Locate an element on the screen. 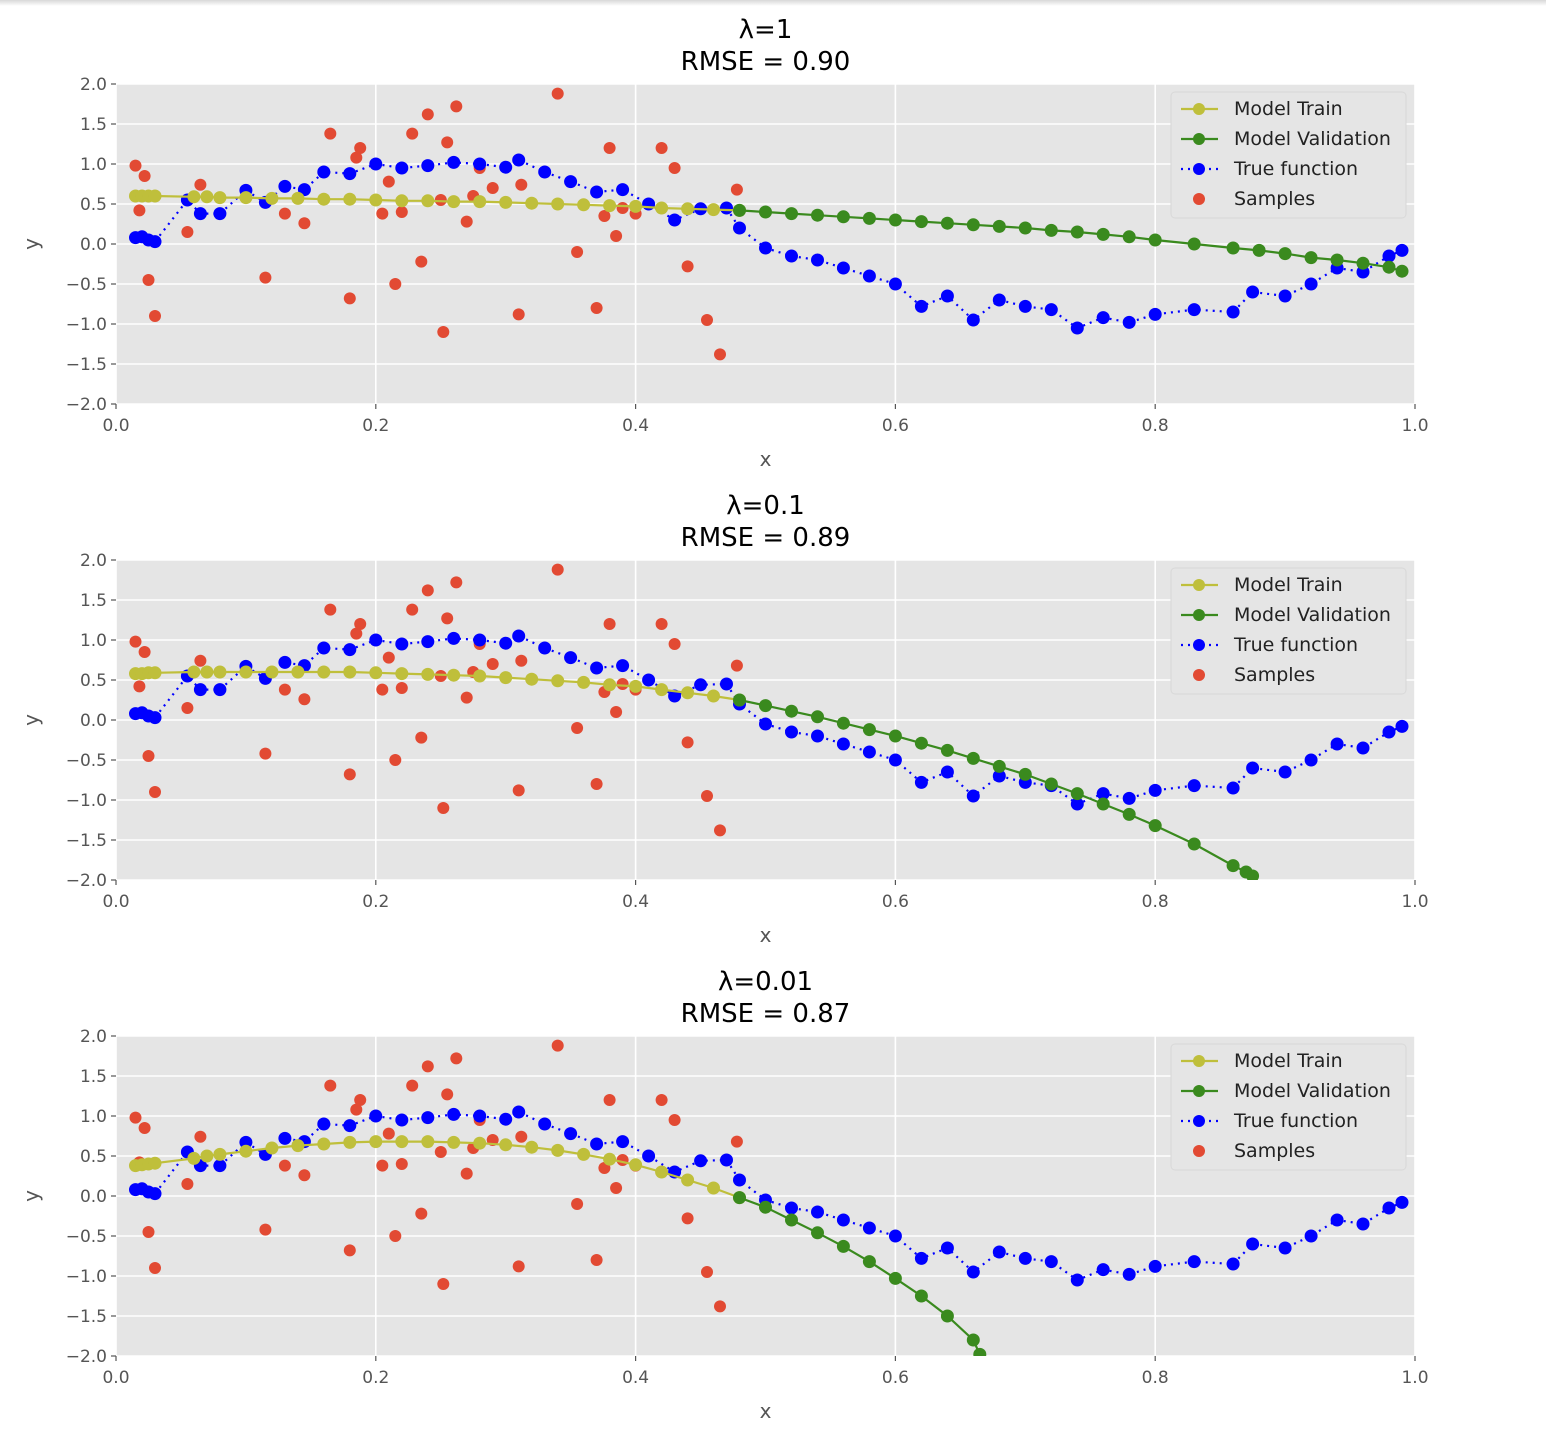  x-tick-label: 0.6 is located at coordinates (895, 1378).